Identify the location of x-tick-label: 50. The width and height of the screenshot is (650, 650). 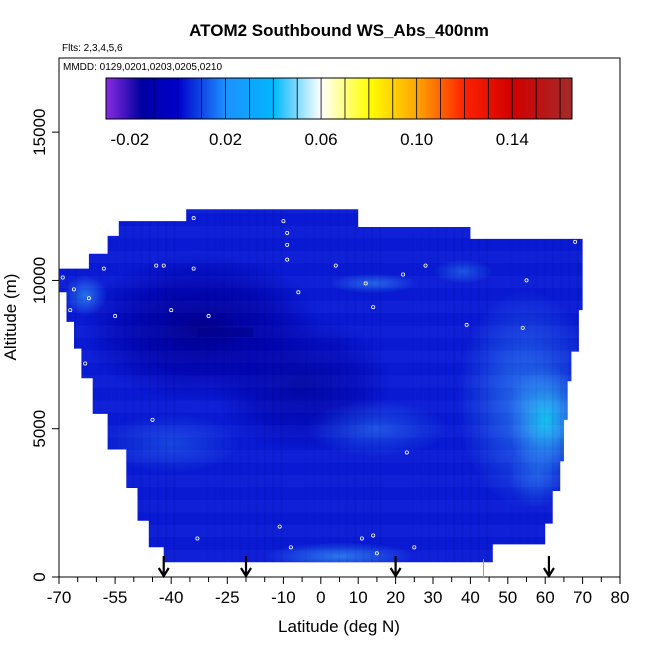
(507, 597).